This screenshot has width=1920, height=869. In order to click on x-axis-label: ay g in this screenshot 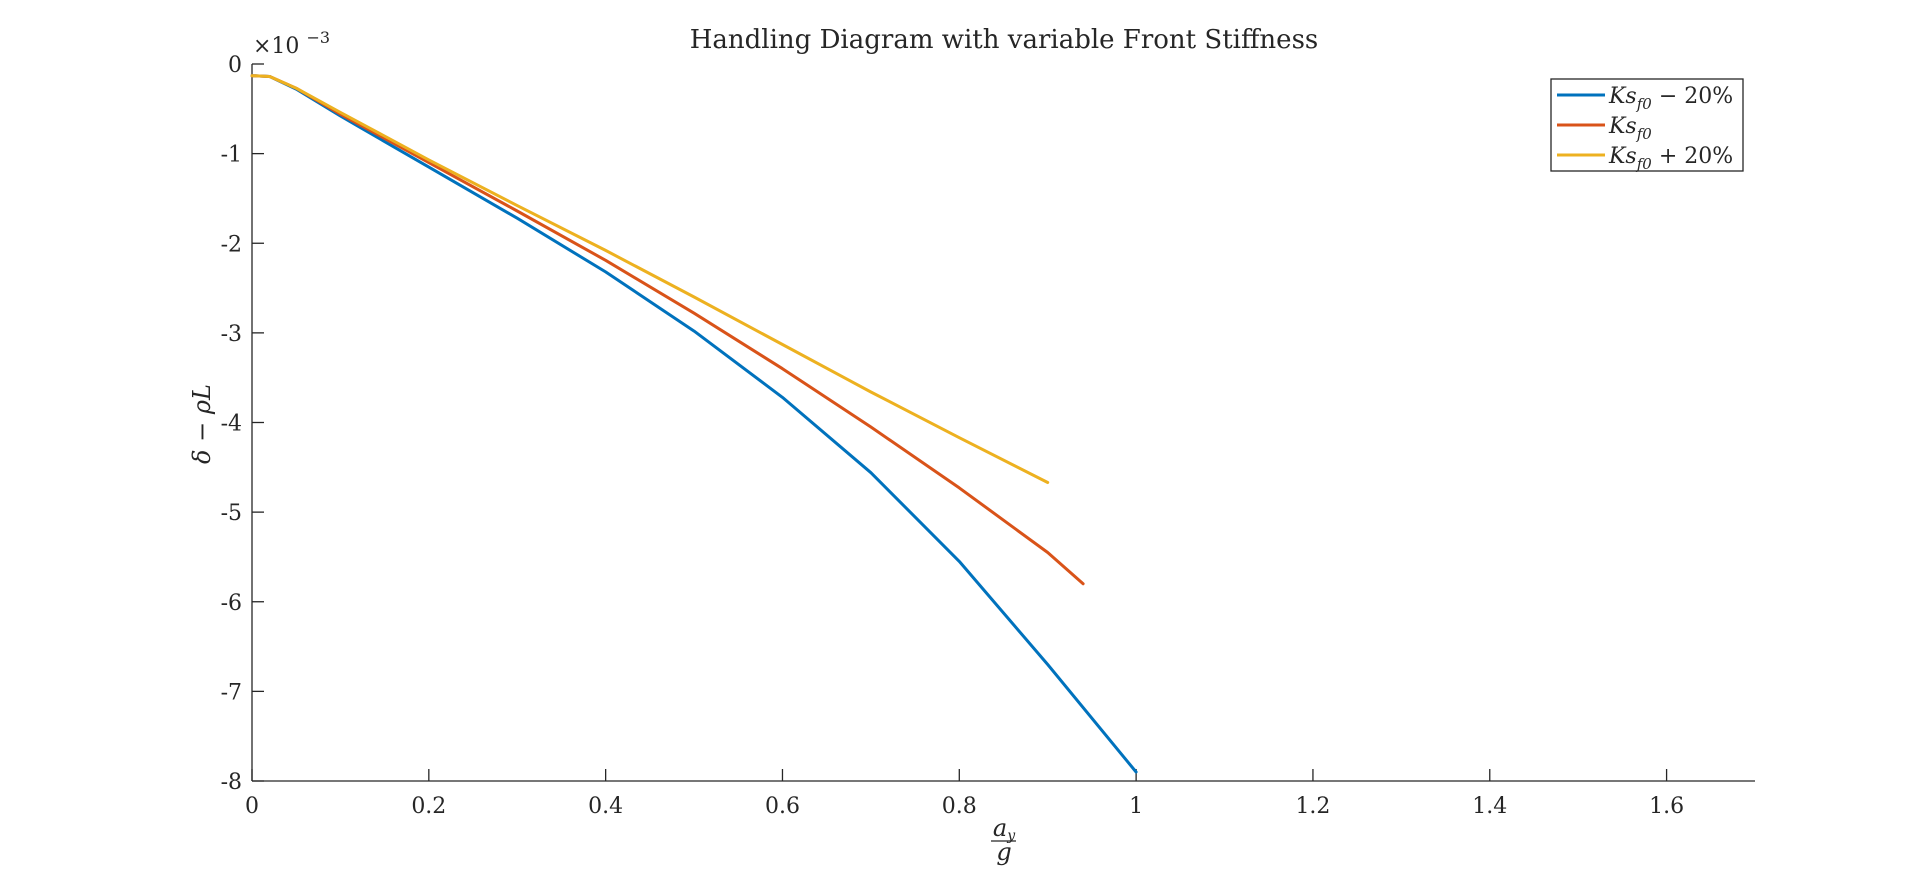, I will do `click(1003, 840)`.